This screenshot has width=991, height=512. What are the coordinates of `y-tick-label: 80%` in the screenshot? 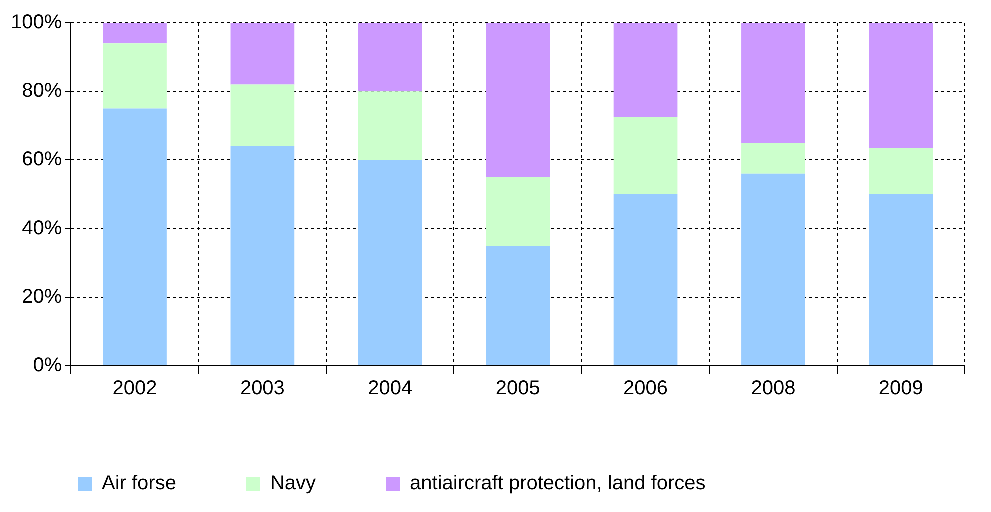 It's located at (42, 91).